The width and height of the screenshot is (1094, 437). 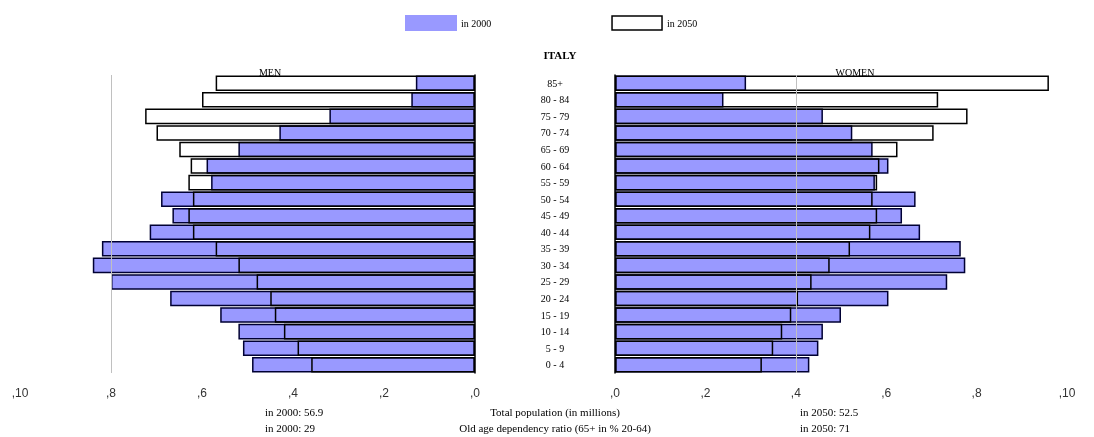 What do you see at coordinates (555, 149) in the screenshot?
I see `y-tick-label: 65 - 69` at bounding box center [555, 149].